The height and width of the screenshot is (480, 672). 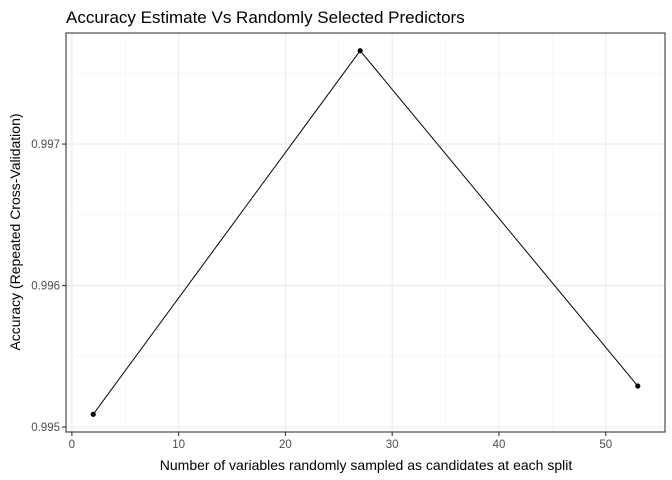 I want to click on x-tick-label: 20, so click(x=285, y=445).